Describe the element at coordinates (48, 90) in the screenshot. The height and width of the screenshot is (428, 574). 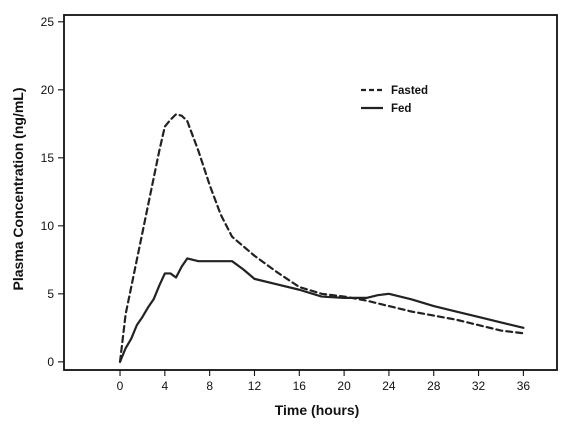
I see `y-tick-label: 20` at that location.